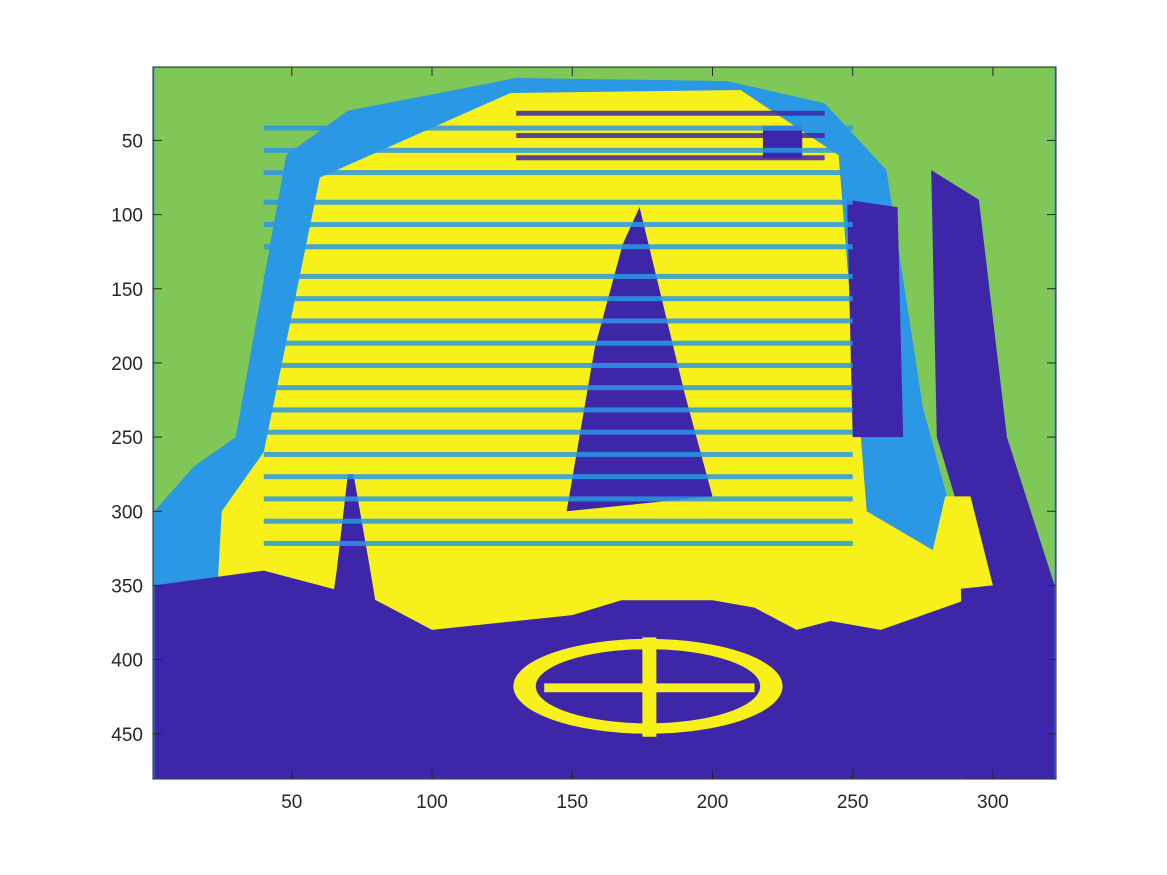 This screenshot has height=875, width=1167. Describe the element at coordinates (957, 544) in the screenshot. I see `region-right-turret` at that location.